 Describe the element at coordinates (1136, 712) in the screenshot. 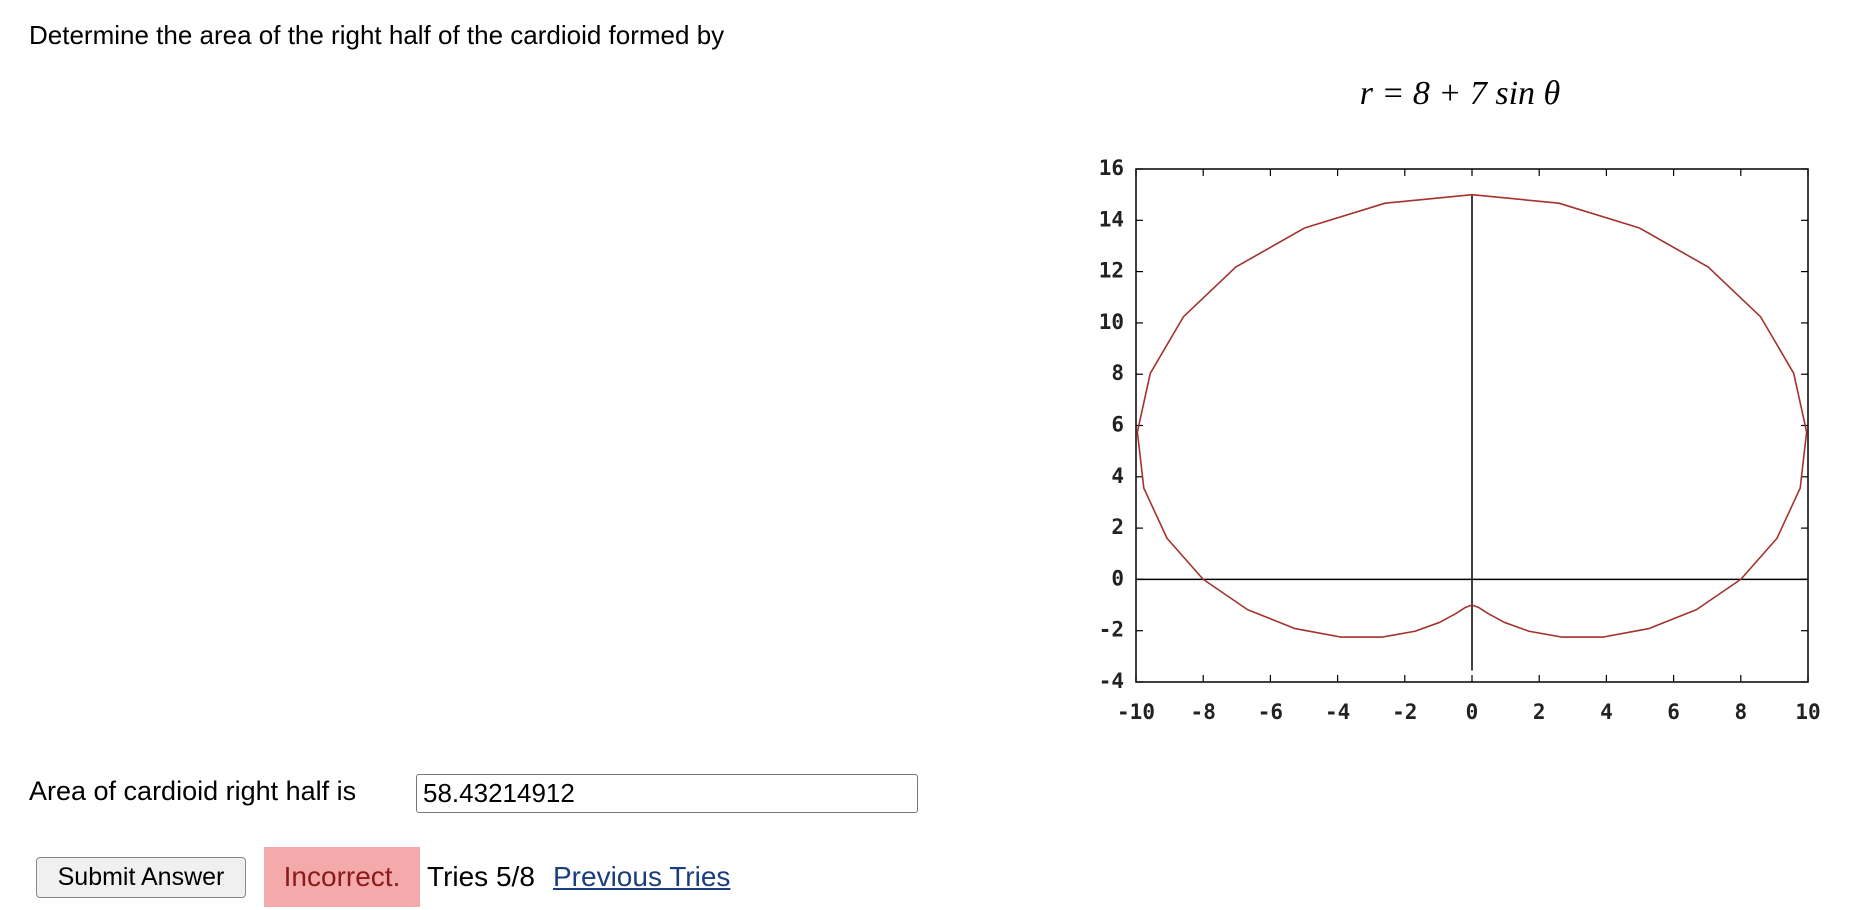

I see `x-tick-label: -10` at that location.